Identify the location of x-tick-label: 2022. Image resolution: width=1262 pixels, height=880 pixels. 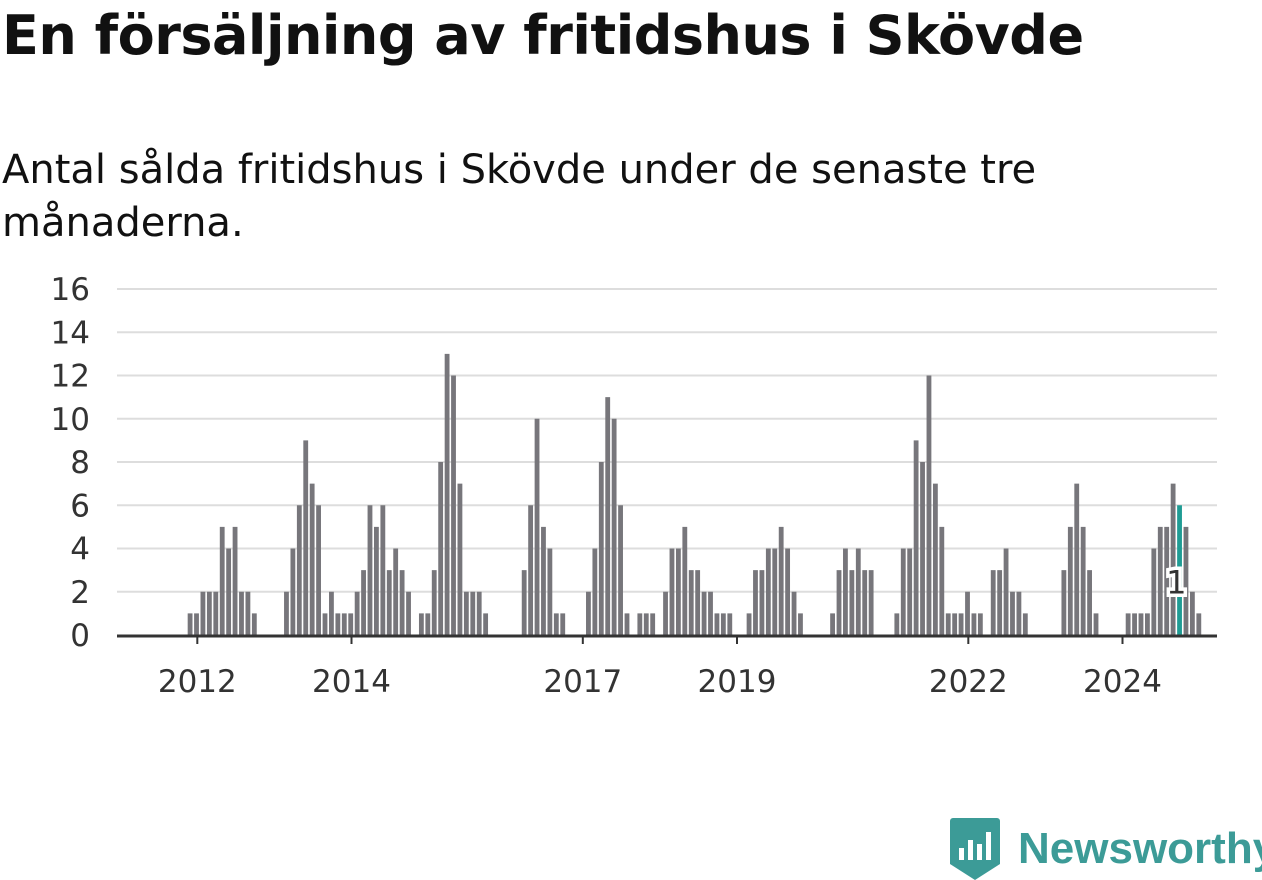
(968, 682).